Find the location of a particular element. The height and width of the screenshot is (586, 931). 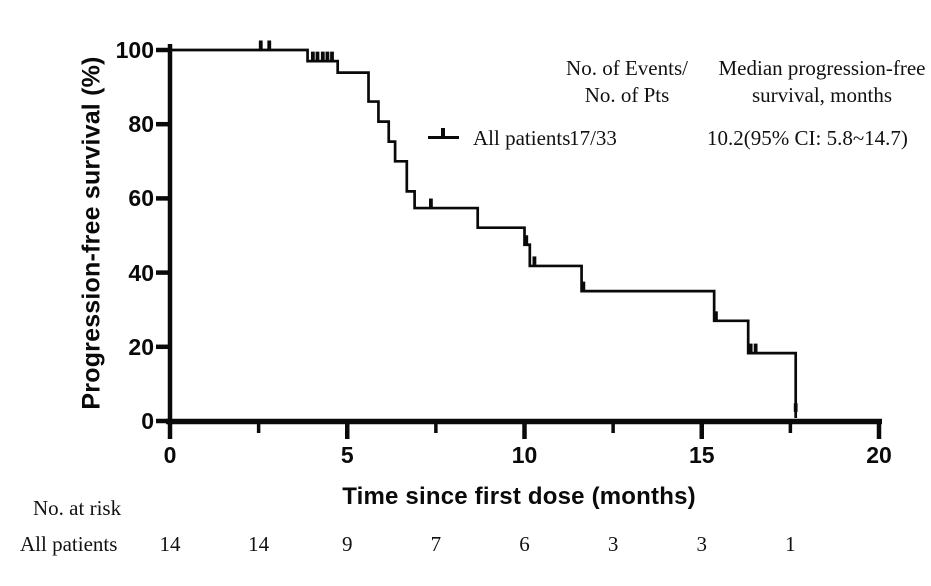

curve-legend-swatch is located at coordinates (443, 133).